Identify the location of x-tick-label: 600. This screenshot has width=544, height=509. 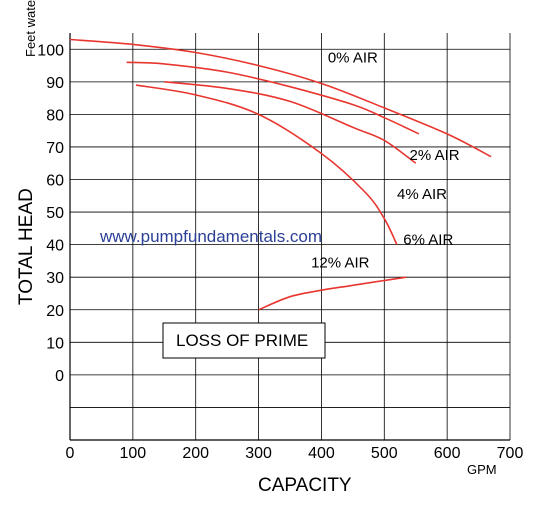
(447, 453).